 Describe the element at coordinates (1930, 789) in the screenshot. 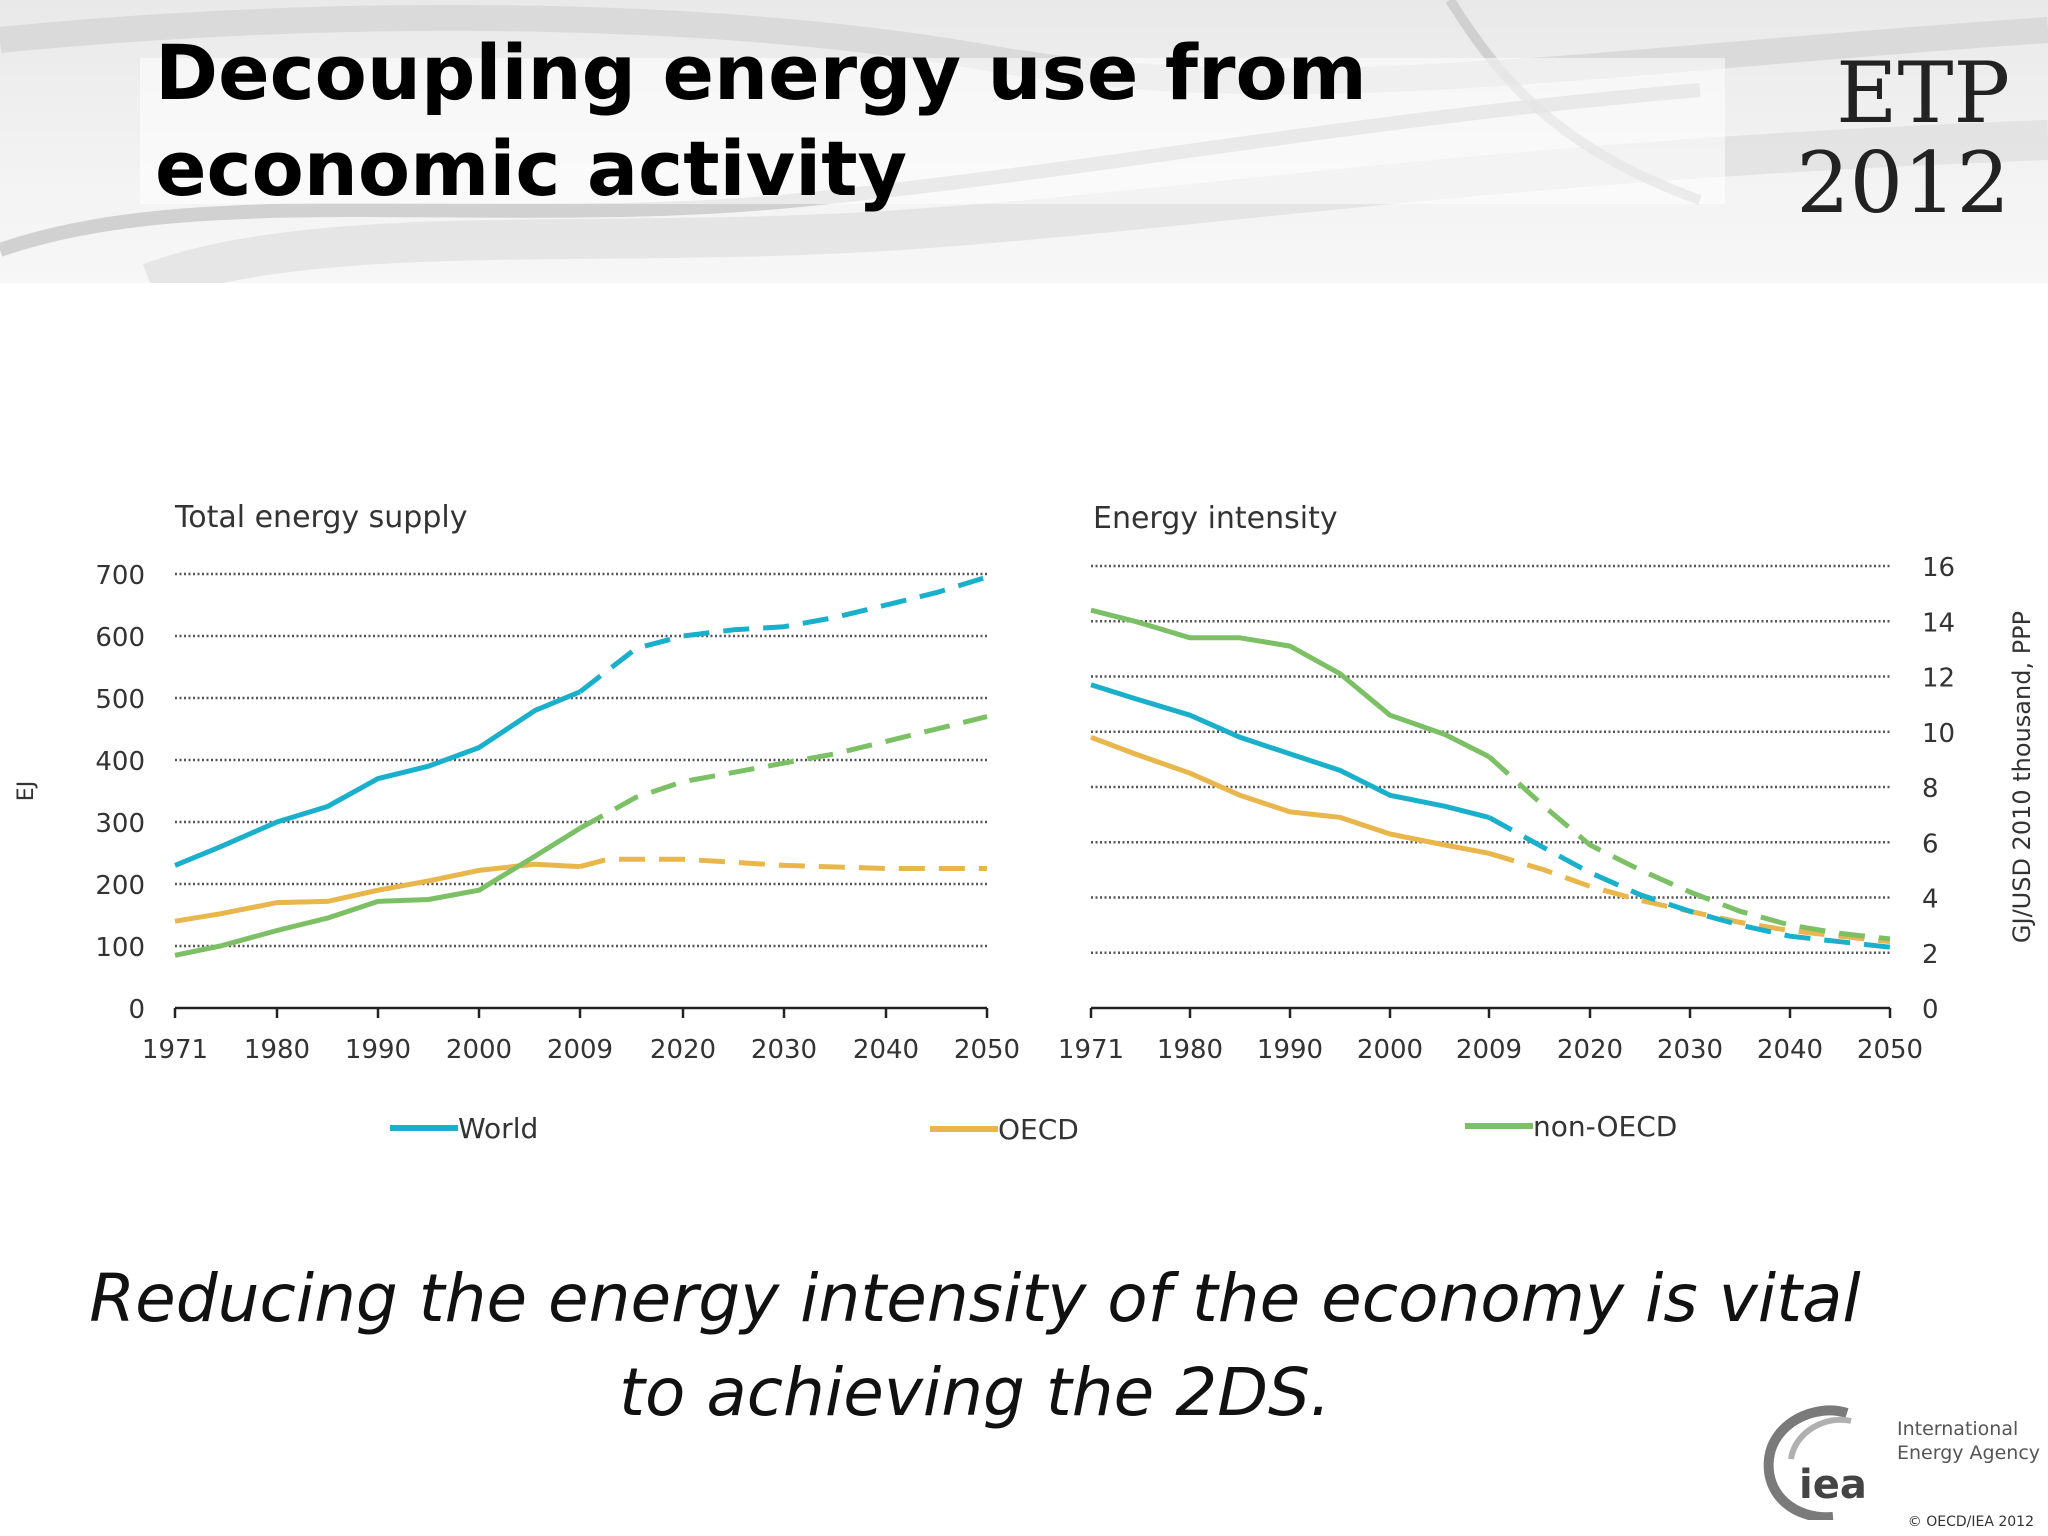

I see `y-tick-label-intensity: 8` at that location.